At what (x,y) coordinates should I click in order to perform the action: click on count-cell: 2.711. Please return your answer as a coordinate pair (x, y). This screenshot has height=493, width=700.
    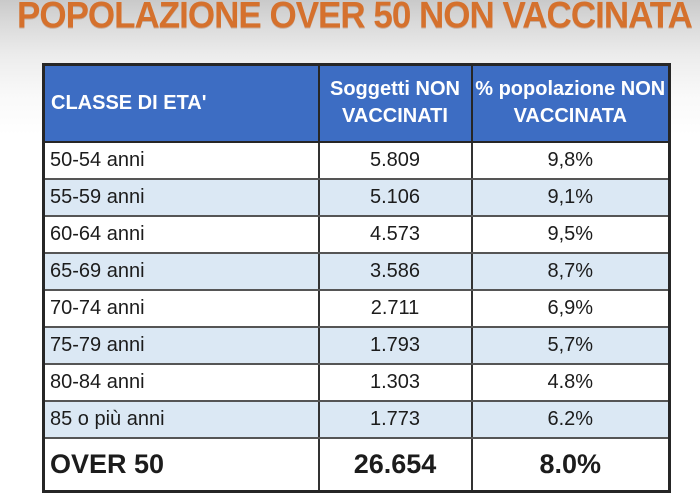
    Looking at the image, I should click on (395, 308).